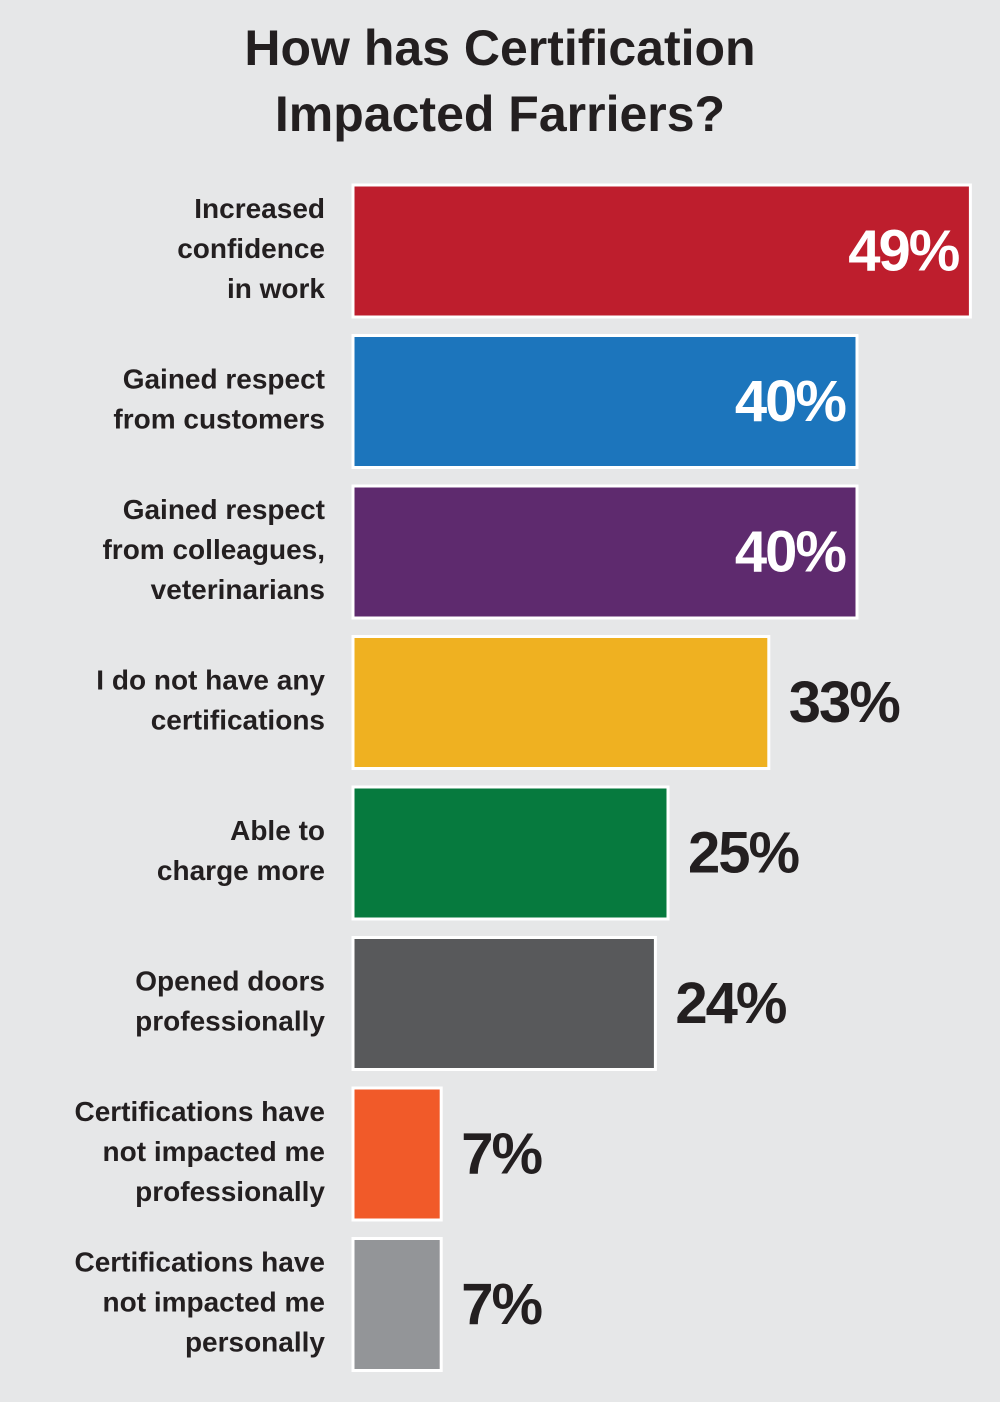 The height and width of the screenshot is (1402, 1000). I want to click on value-label: 24%, so click(731, 1003).